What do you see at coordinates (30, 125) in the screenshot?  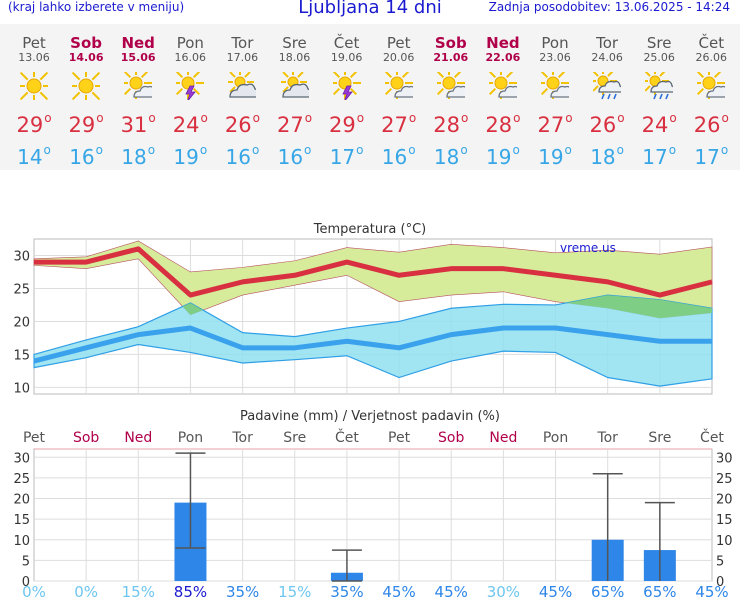 I see `max-temperature-value: 29` at bounding box center [30, 125].